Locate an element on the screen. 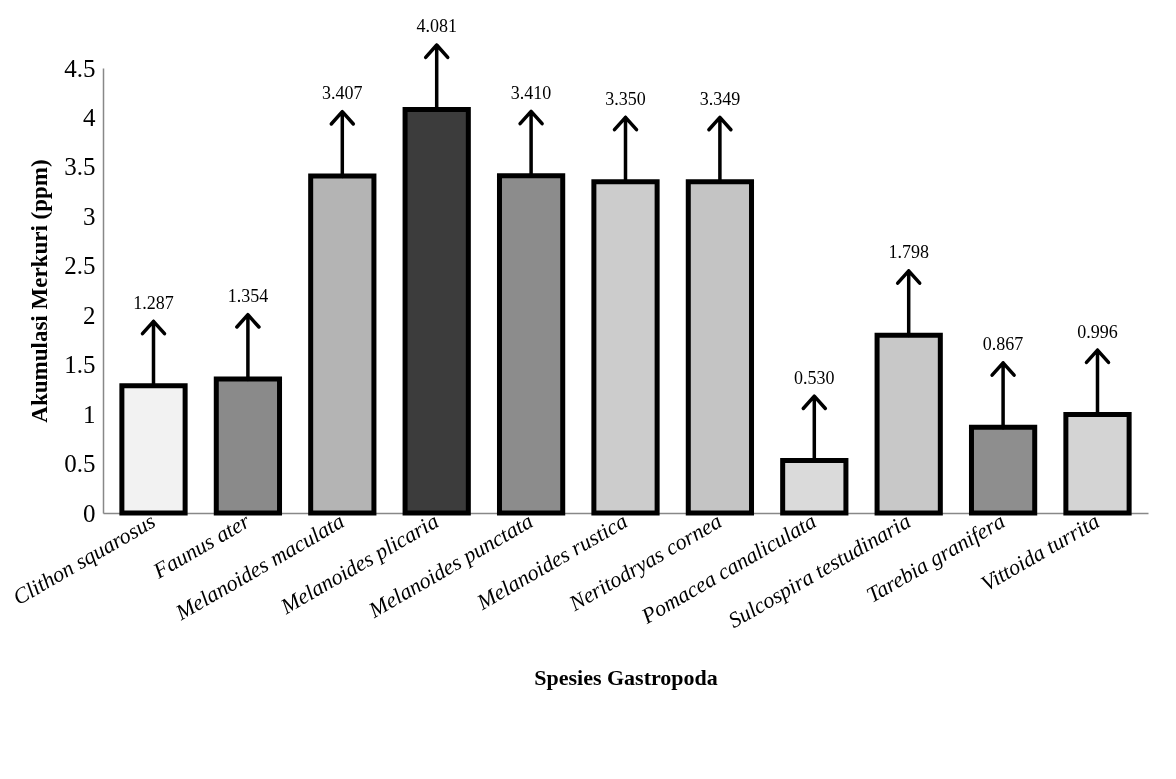 The width and height of the screenshot is (1176, 779). data-label: 1.354 is located at coordinates (248, 296).